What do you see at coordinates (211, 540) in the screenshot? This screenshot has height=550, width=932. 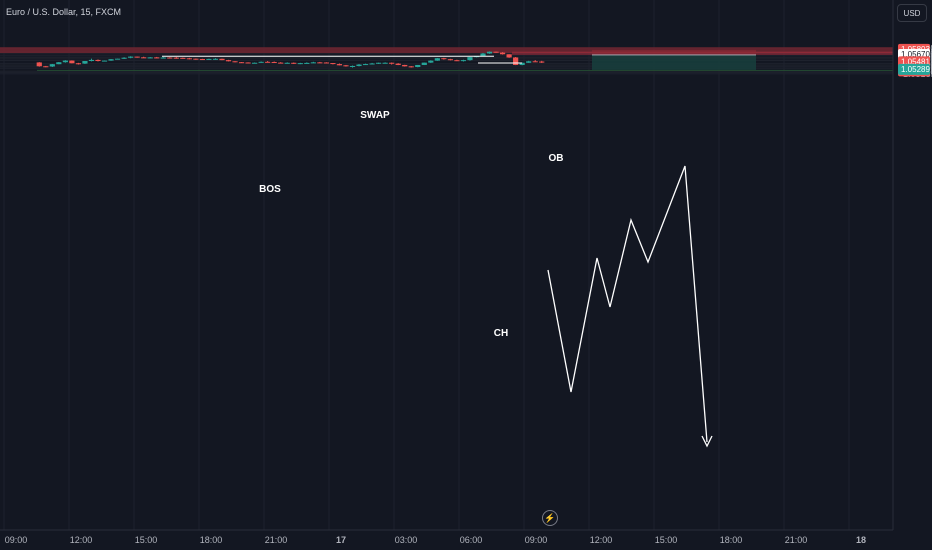 I see `x-tick-label: 18:00` at bounding box center [211, 540].